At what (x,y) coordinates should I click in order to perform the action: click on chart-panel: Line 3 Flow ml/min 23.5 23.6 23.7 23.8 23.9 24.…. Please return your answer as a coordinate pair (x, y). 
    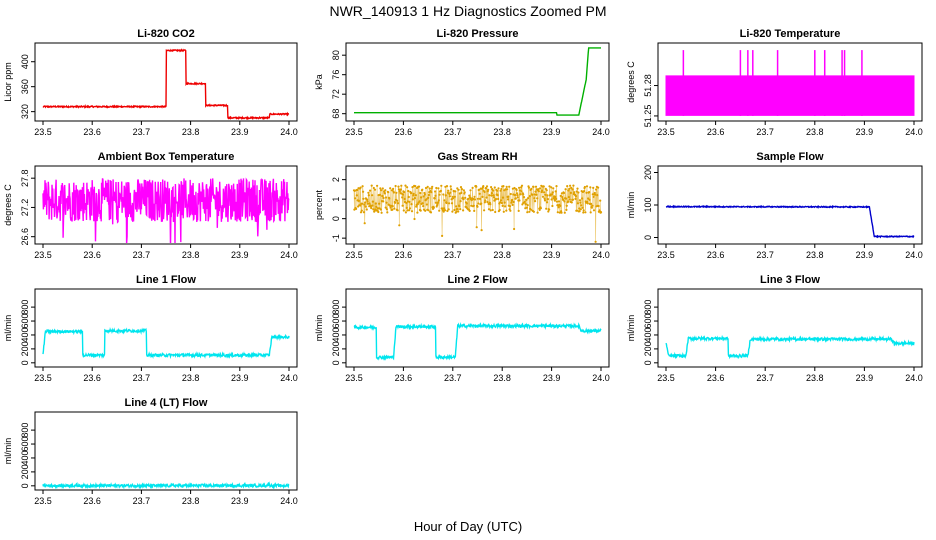
    Looking at the image, I should click on (774, 328).